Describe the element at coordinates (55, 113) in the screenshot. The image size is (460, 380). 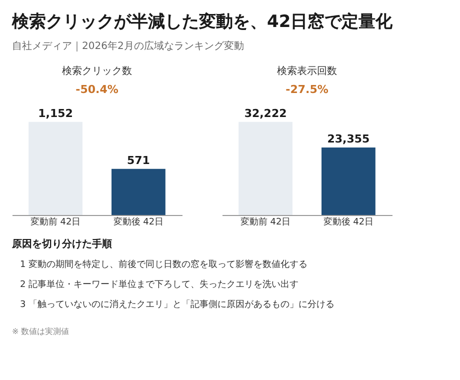
I see `data-label: 1,152` at that location.